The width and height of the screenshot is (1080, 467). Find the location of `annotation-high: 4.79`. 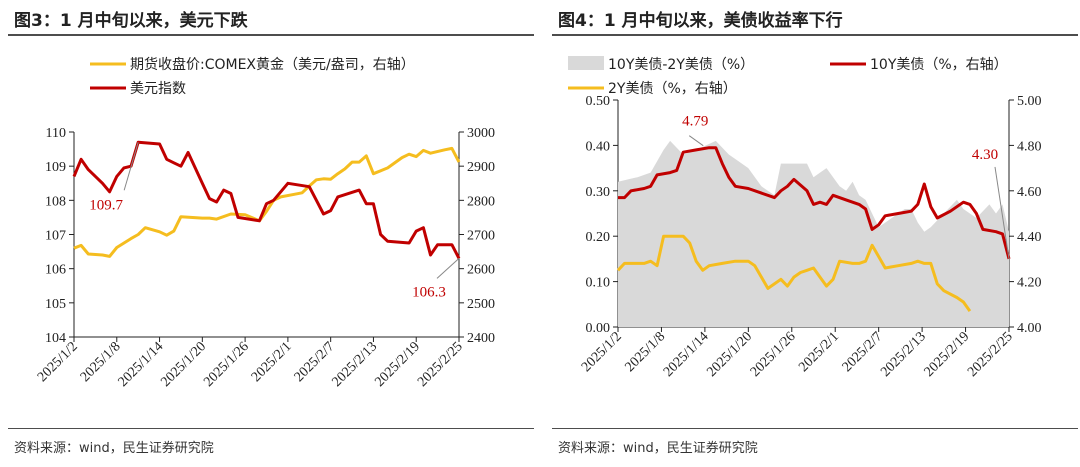

annotation-high: 4.79 is located at coordinates (695, 122).